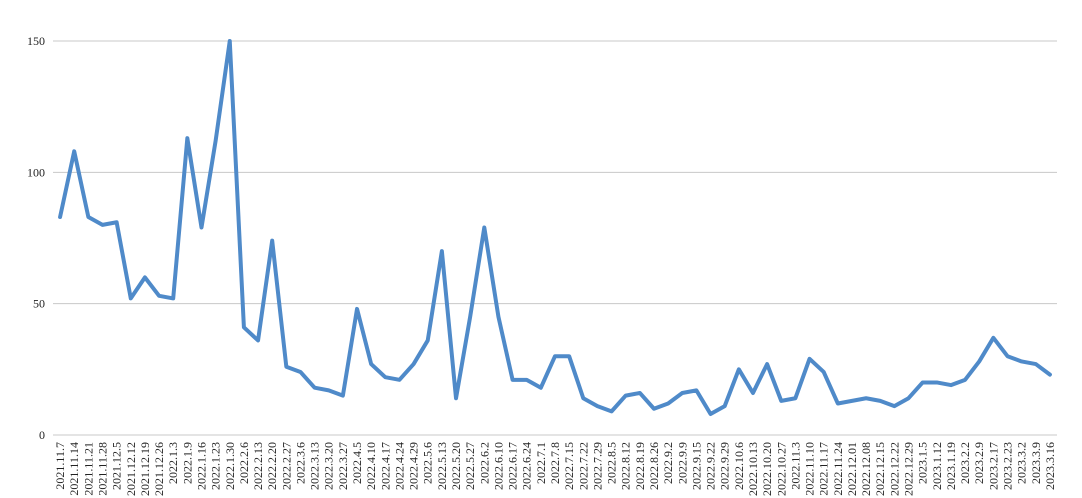  Describe the element at coordinates (696, 466) in the screenshot. I see `x-tick-label: 2022.9.15` at that location.